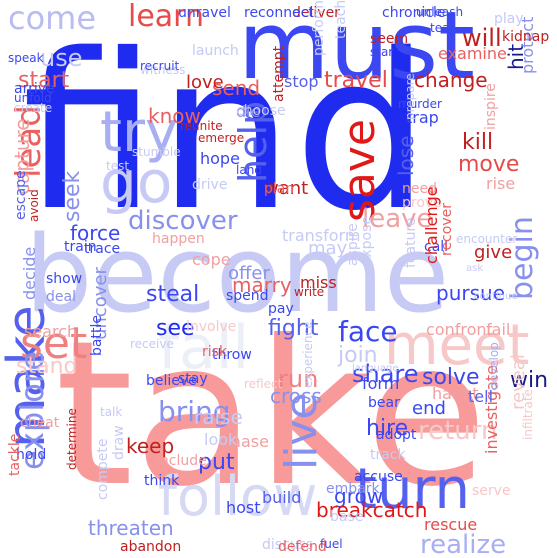 The image size is (557, 558). What do you see at coordinates (420, 104) in the screenshot?
I see `word-murder: murder` at bounding box center [420, 104].